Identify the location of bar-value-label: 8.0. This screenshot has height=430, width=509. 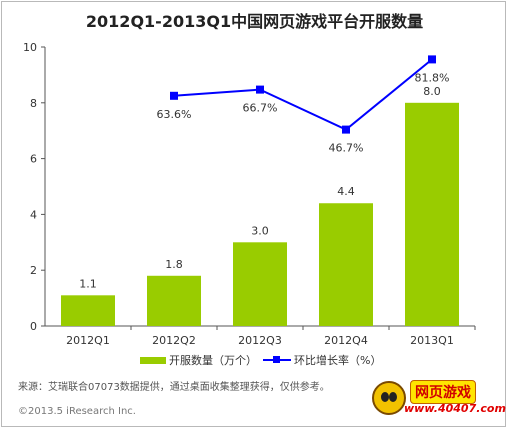
(432, 91).